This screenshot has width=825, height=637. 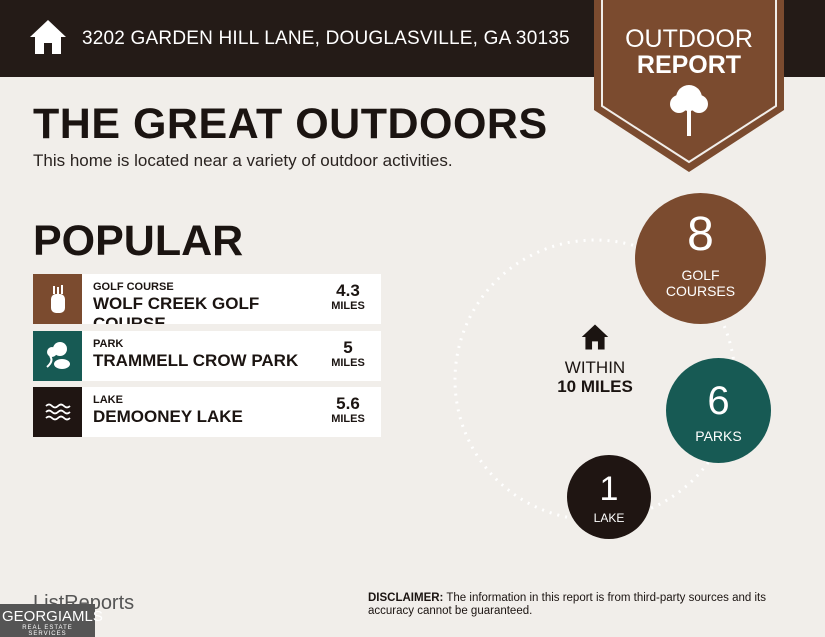 What do you see at coordinates (133, 287) in the screenshot?
I see `item-category: GOLF COURSE` at bounding box center [133, 287].